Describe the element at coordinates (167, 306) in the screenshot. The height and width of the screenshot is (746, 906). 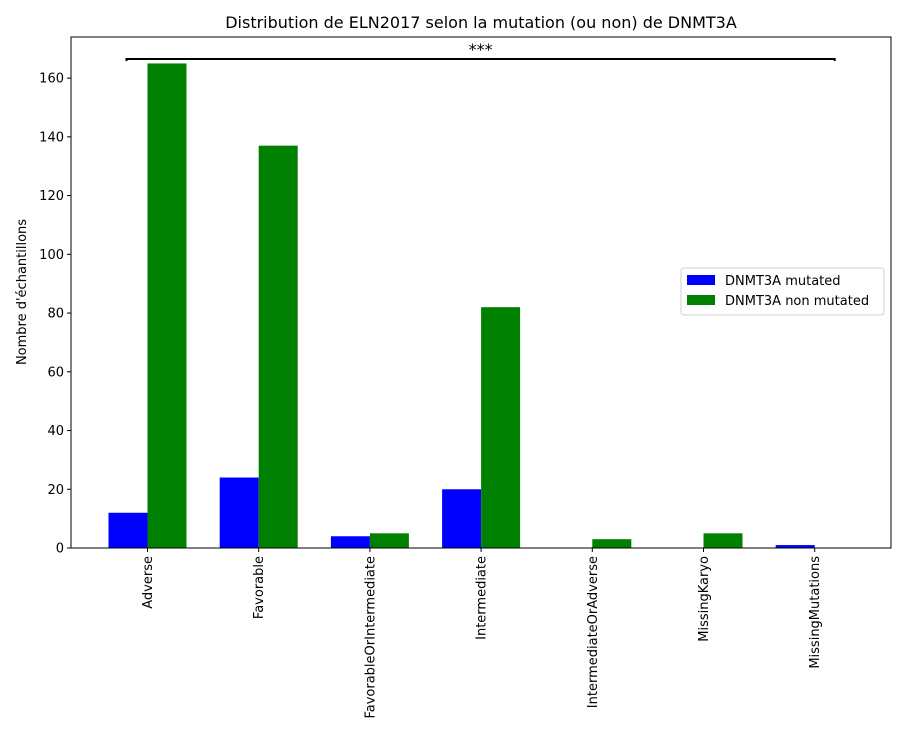
I see `bar-non-mutated-adverse` at that location.